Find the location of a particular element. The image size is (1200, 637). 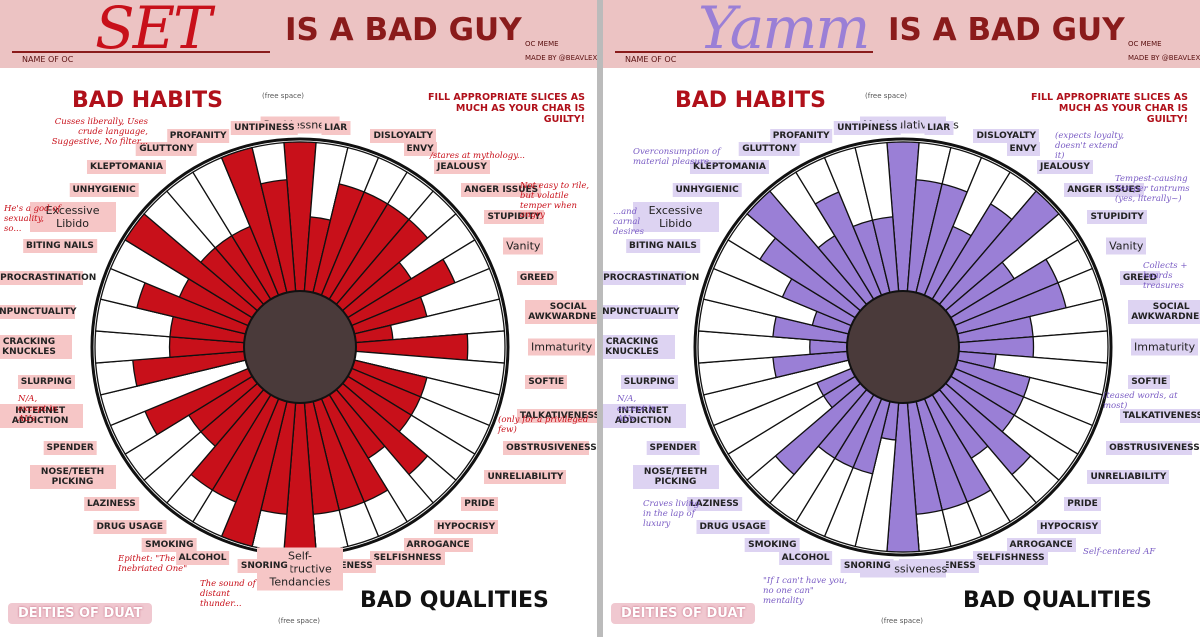

annotation: (only for a privileged few) is located at coordinates (543, 425).